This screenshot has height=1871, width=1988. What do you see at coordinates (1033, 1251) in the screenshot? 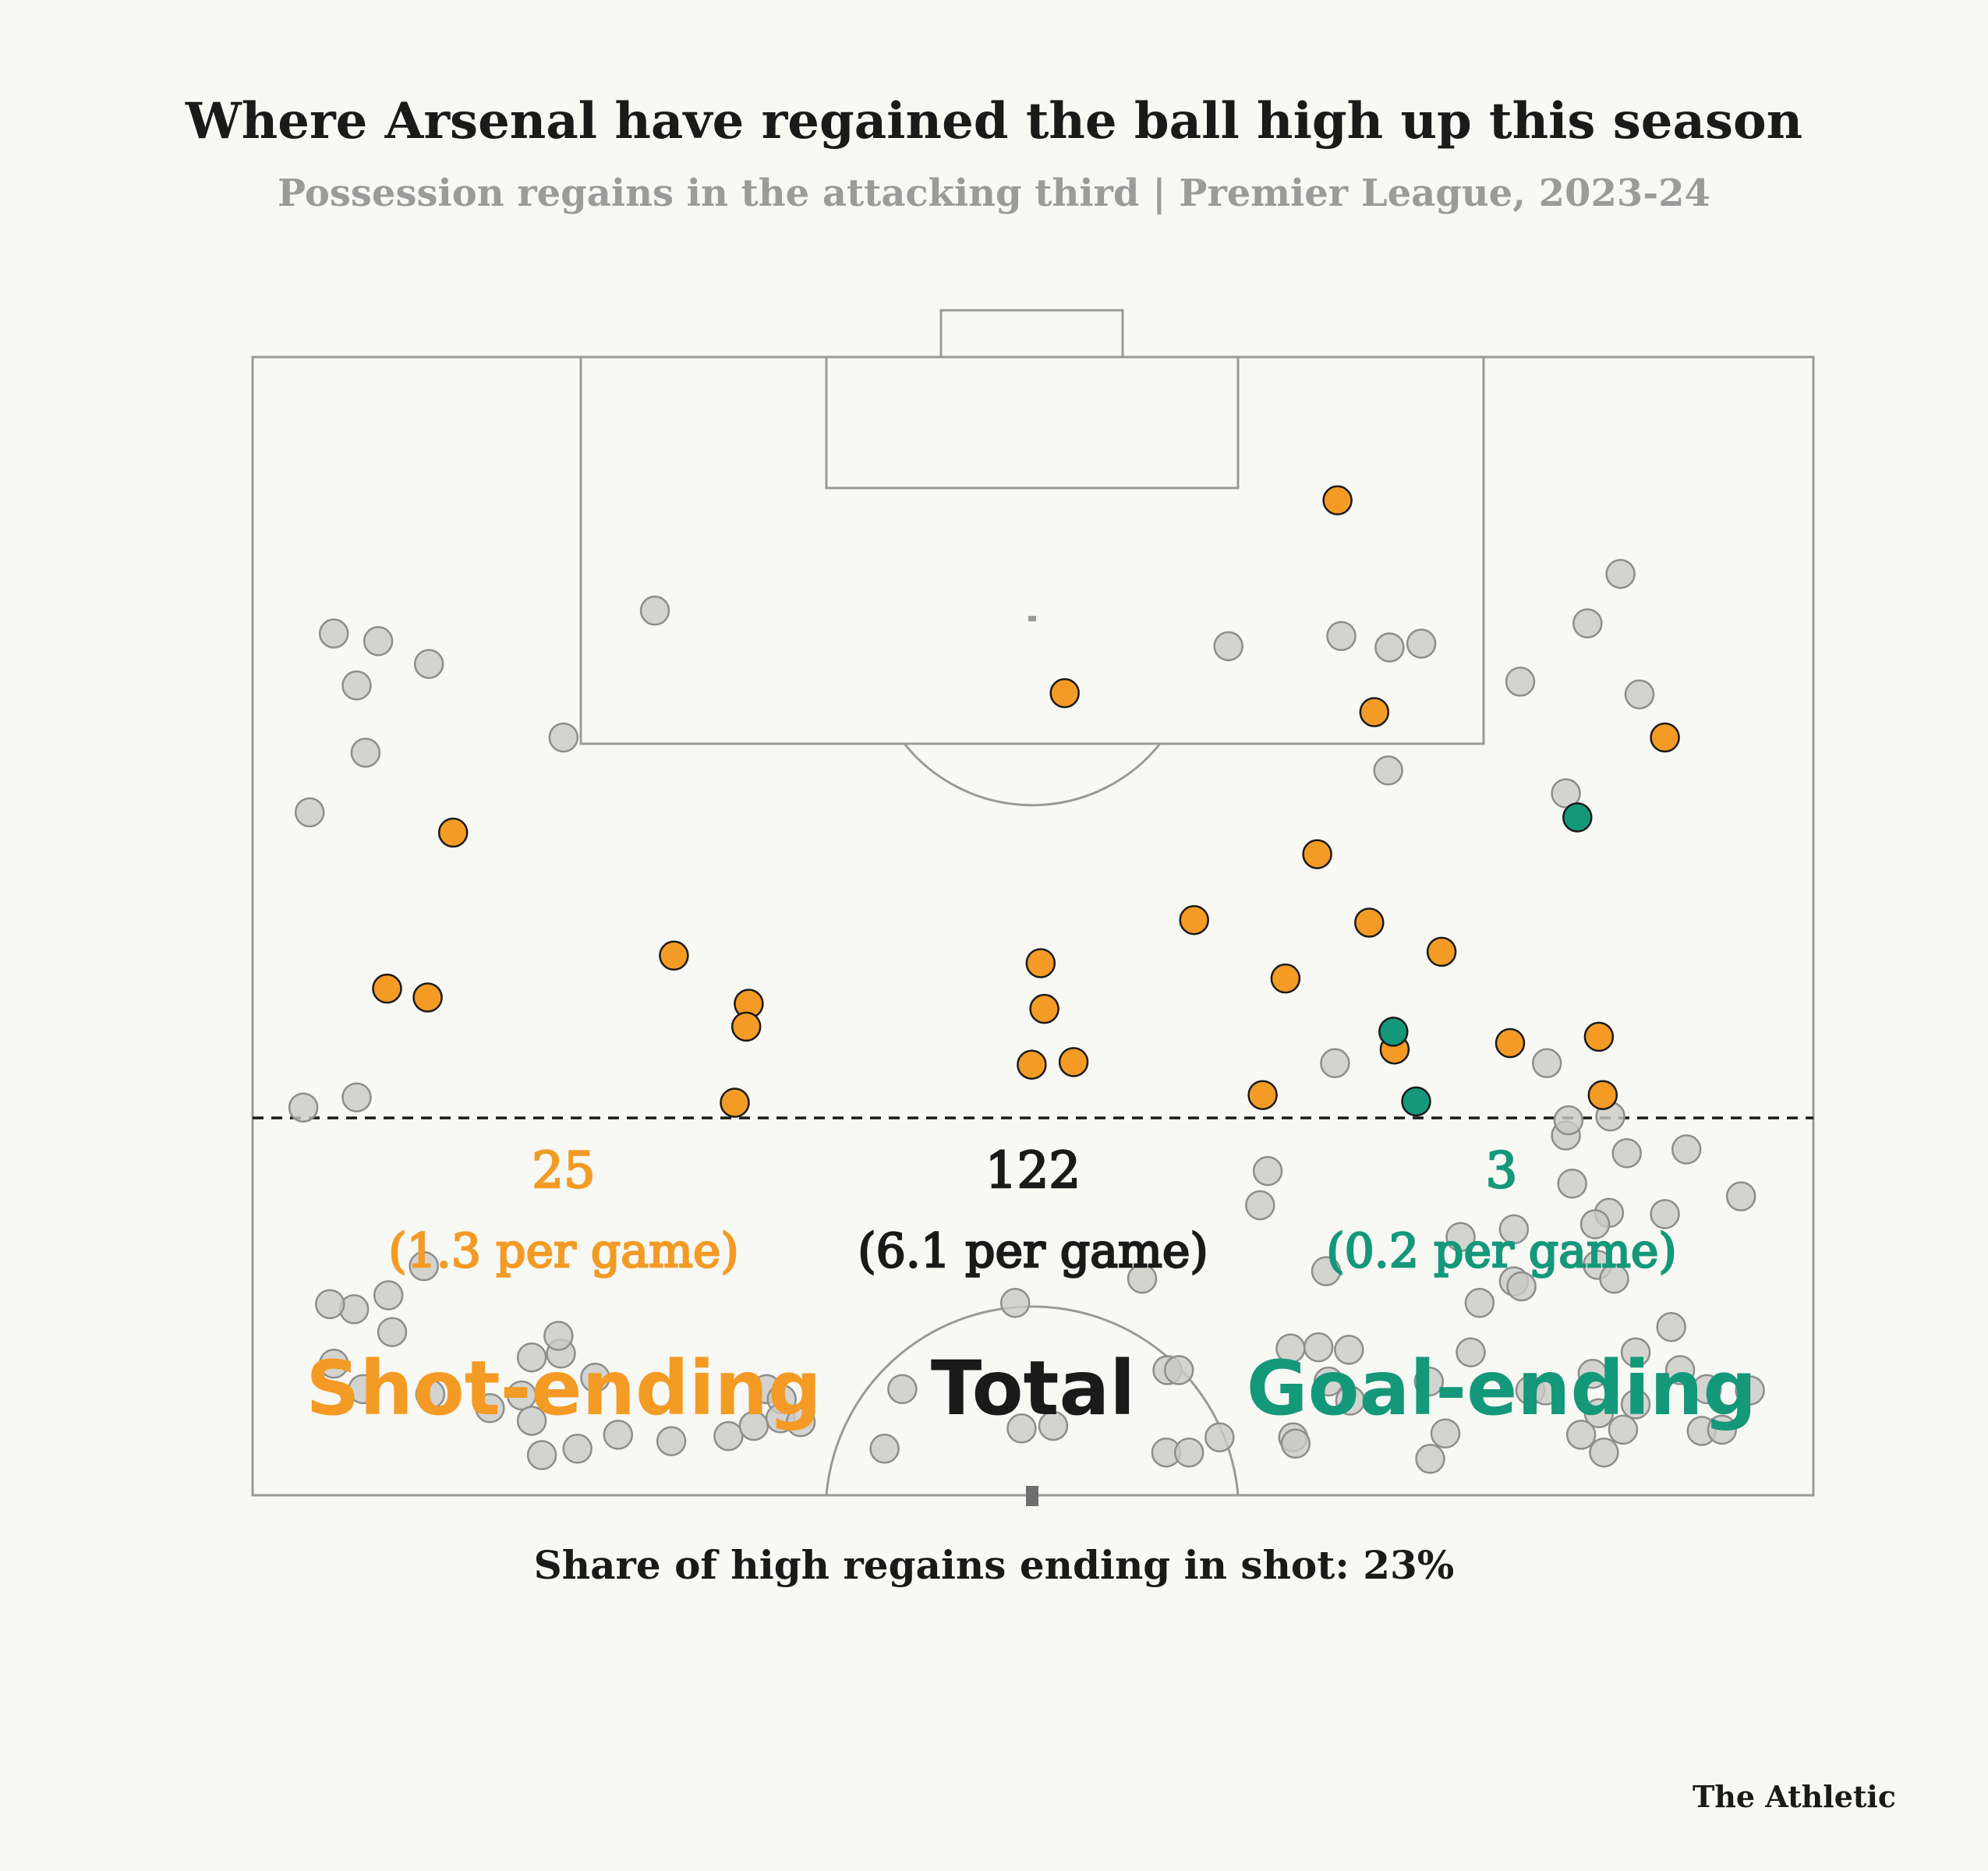
I see `total-per-game: (6.1 per game)` at bounding box center [1033, 1251].